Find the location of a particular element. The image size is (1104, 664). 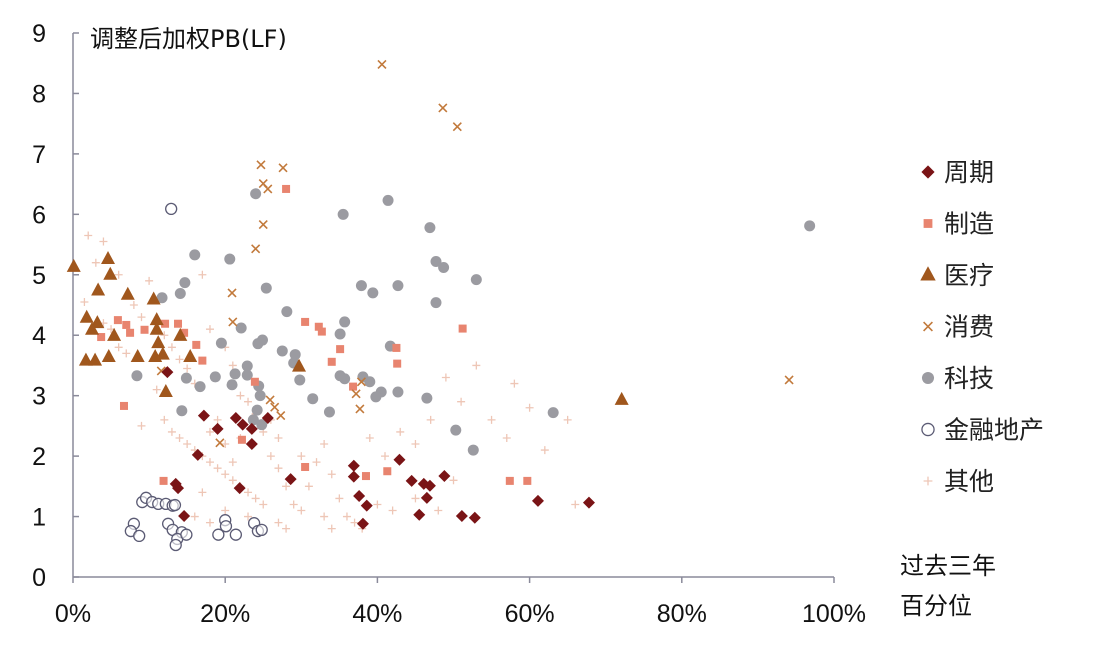

y-axis-label: 调整后加权PB(LF) is located at coordinates (188, 39).